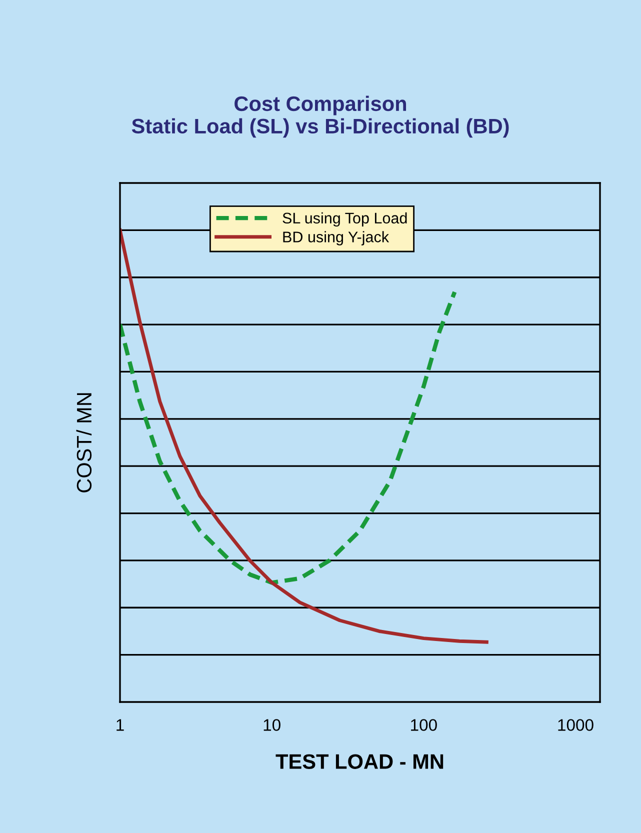  I want to click on x-tick-label: 1, so click(120, 725).